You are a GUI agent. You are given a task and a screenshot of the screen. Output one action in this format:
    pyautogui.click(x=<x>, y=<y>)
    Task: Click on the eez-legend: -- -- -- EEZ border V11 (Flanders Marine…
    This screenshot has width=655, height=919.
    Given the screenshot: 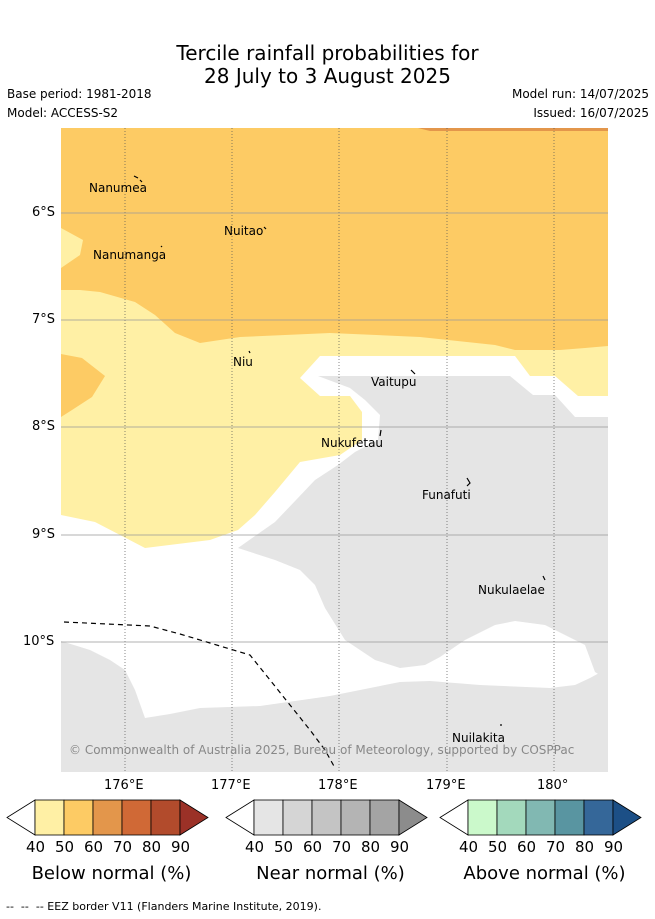 What is the action you would take?
    pyautogui.click(x=164, y=906)
    